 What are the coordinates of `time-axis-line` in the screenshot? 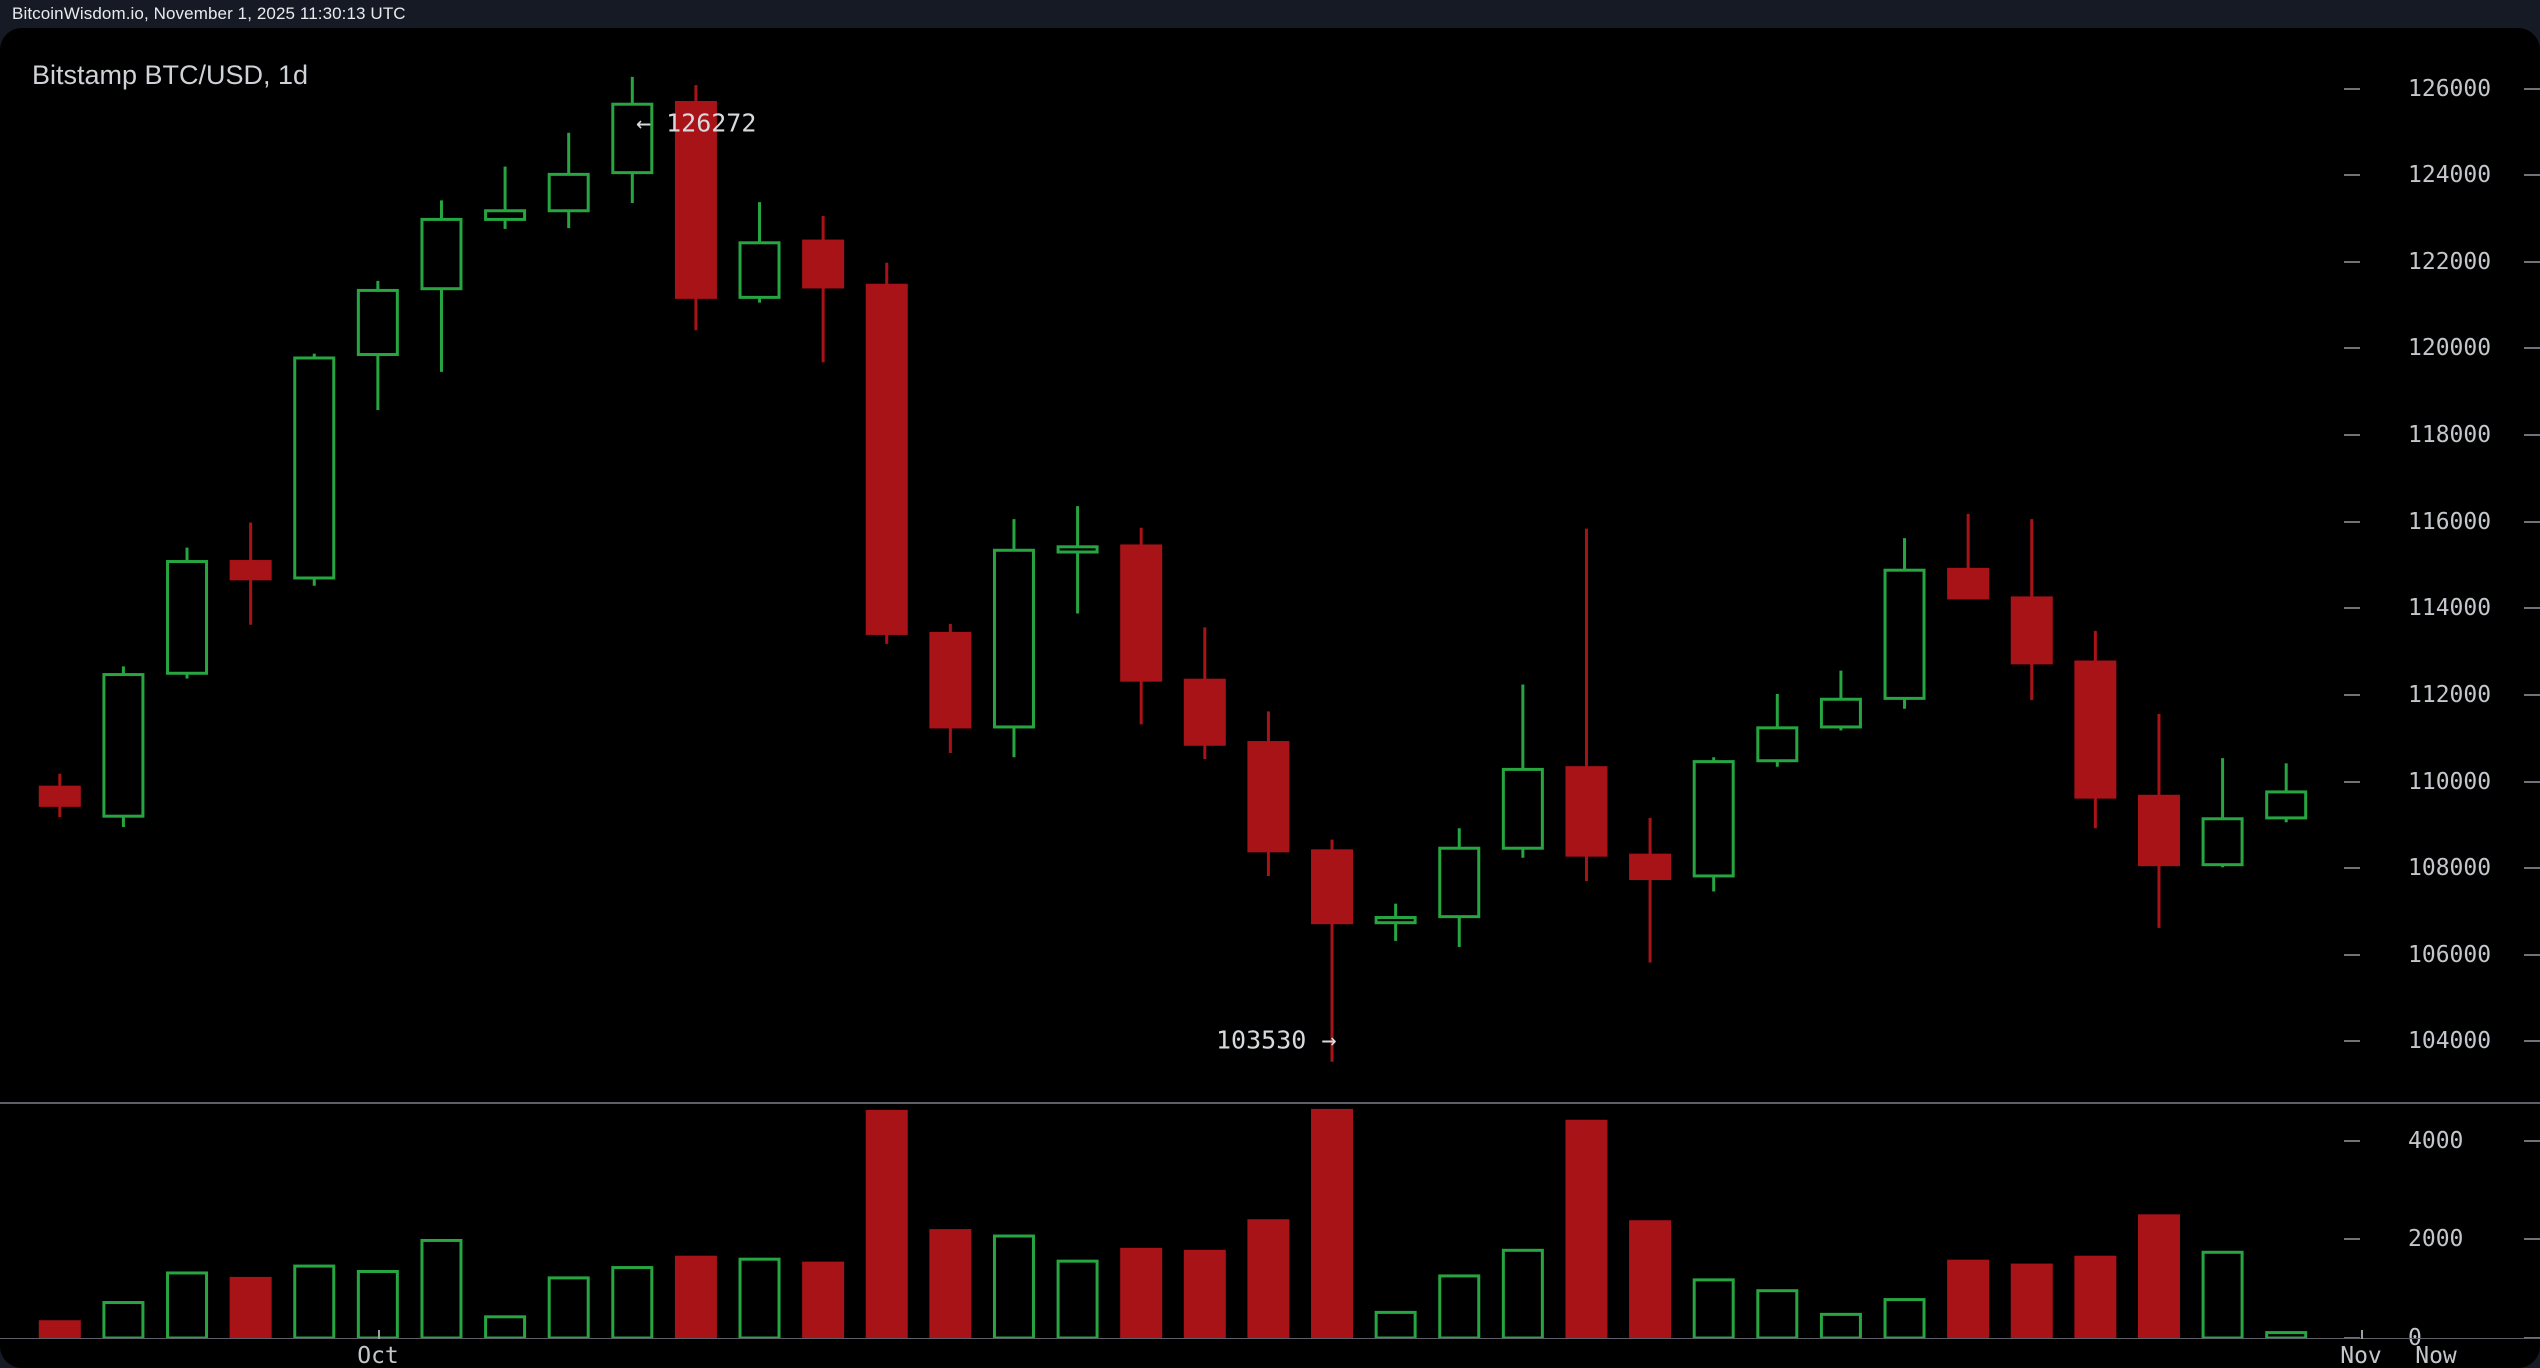 It's located at (1270, 1338).